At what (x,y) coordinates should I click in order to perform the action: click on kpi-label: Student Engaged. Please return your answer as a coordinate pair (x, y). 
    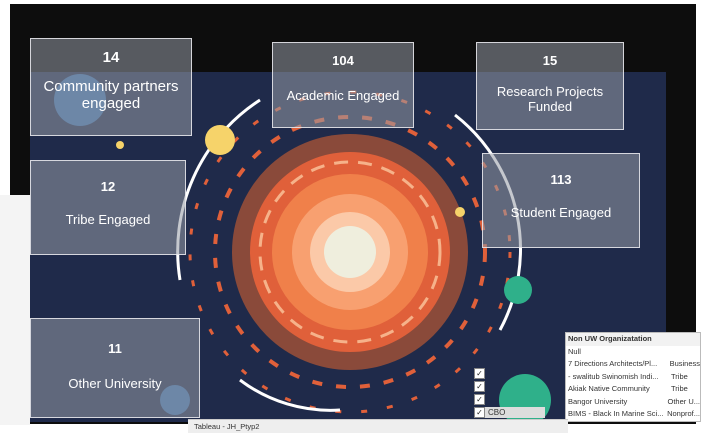
    Looking at the image, I should click on (561, 212).